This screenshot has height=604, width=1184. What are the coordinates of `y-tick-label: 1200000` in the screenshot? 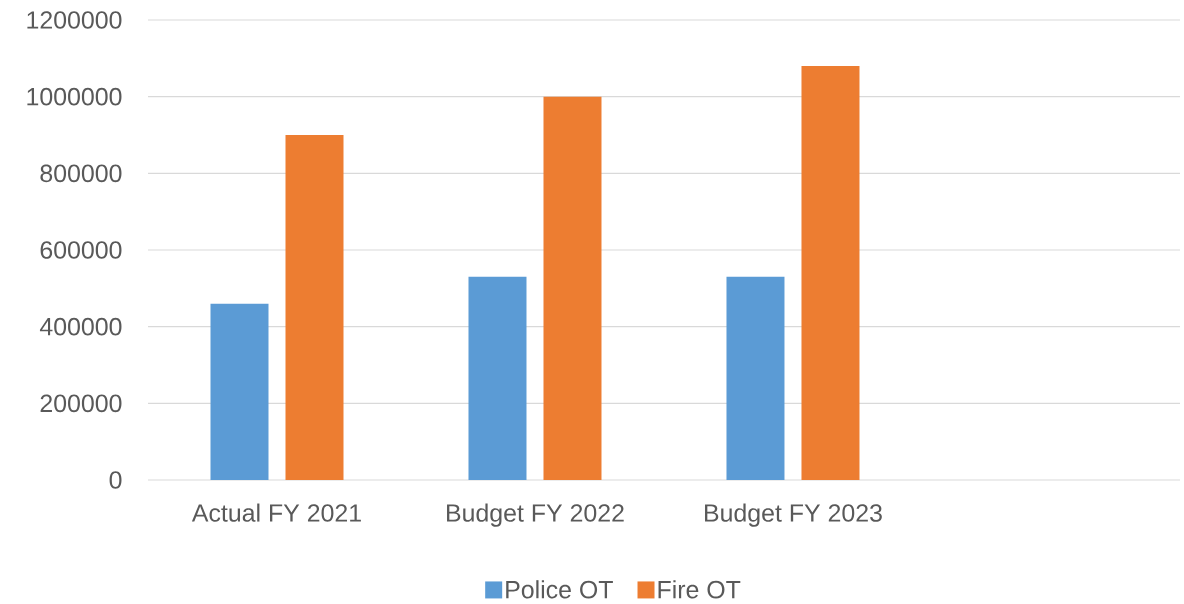 It's located at (74, 20).